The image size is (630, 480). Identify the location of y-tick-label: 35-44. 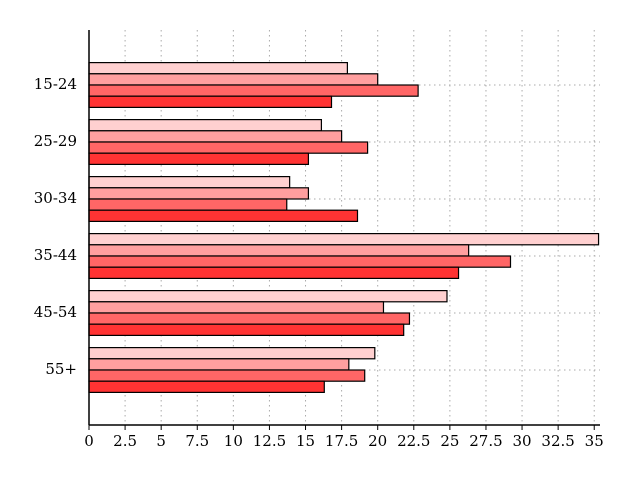
(55, 255).